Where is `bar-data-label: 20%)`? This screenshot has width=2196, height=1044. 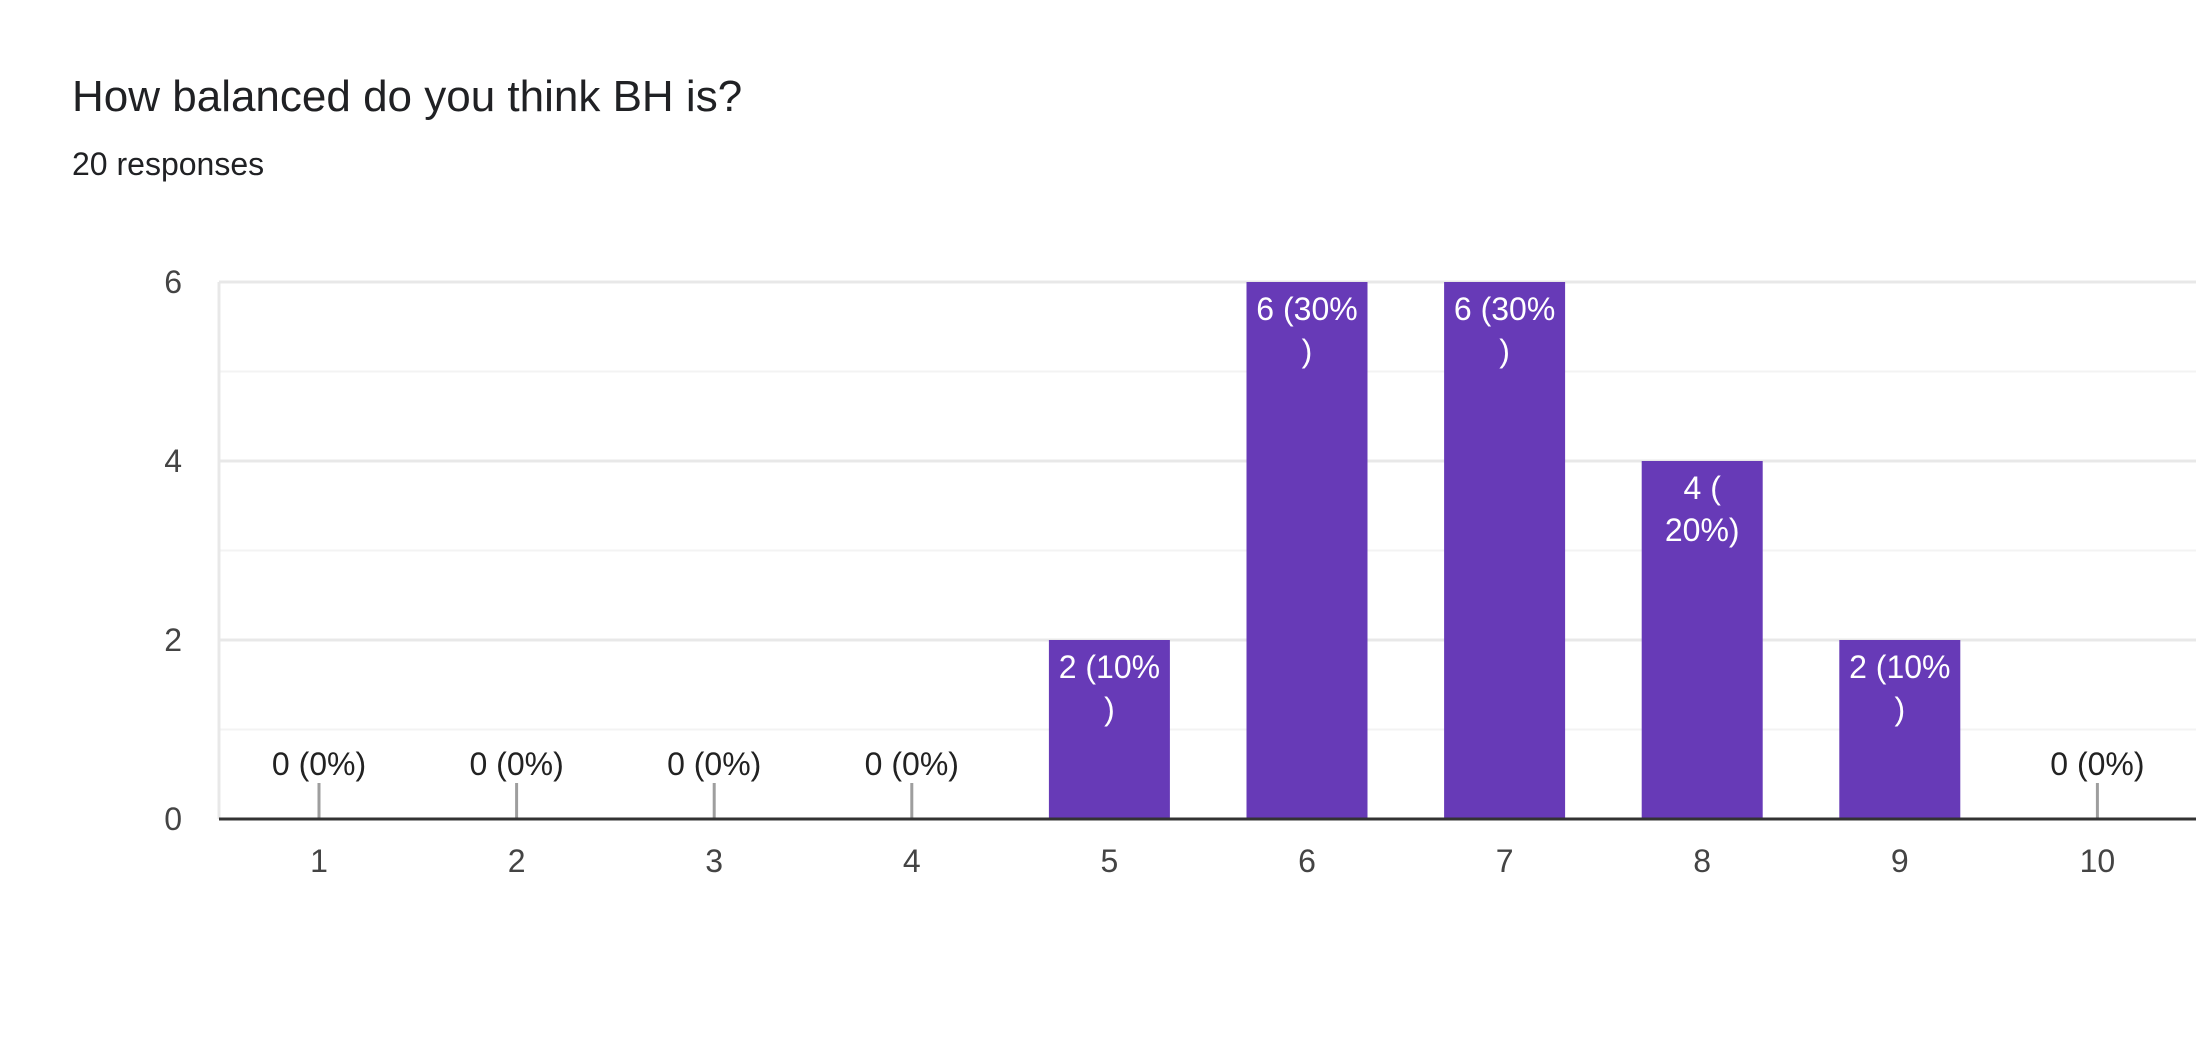
bar-data-label: 20%) is located at coordinates (1702, 530).